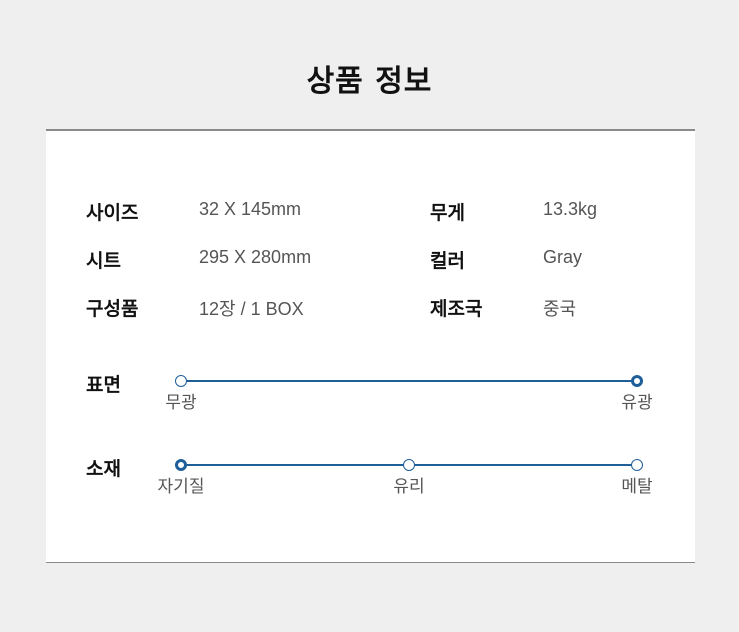 The width and height of the screenshot is (739, 632). Describe the element at coordinates (447, 213) in the screenshot. I see `spec-label-weight: 무게` at that location.